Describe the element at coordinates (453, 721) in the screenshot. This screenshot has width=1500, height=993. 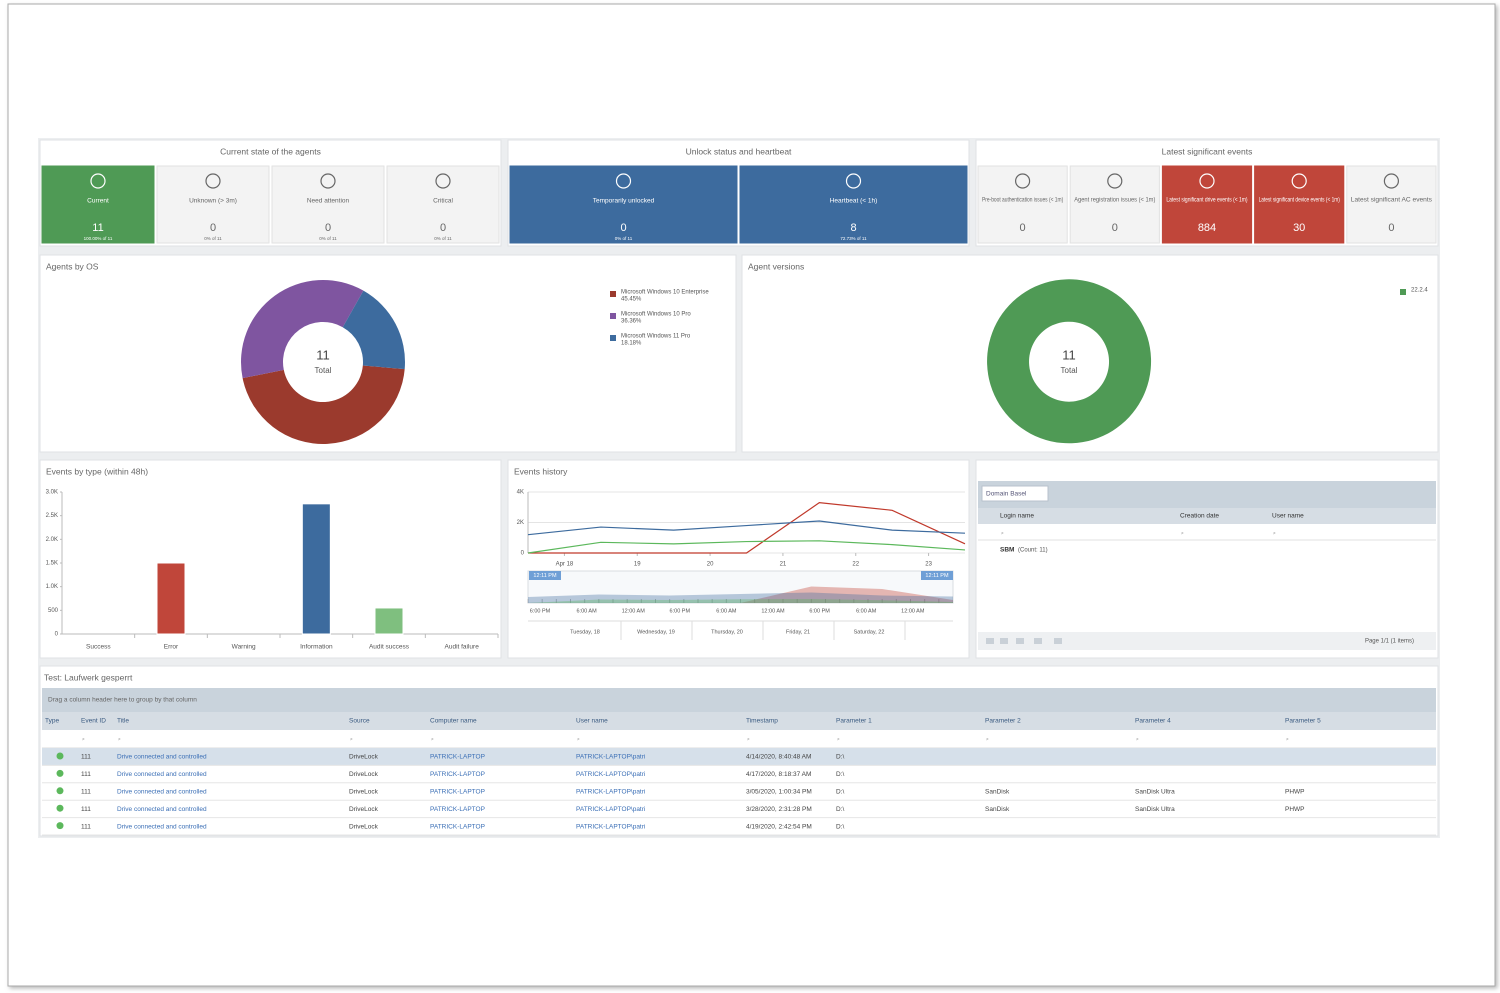
I see `column-header: Computer name` at that location.